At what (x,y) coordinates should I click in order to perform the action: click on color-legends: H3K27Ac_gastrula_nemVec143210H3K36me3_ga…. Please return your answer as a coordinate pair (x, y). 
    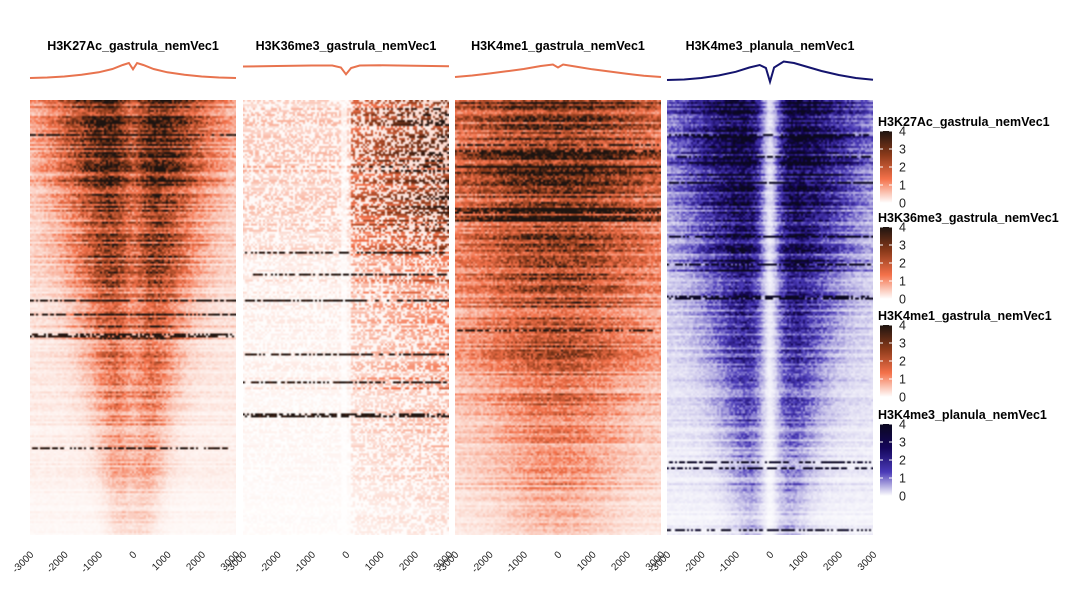
    Looking at the image, I should click on (968, 309).